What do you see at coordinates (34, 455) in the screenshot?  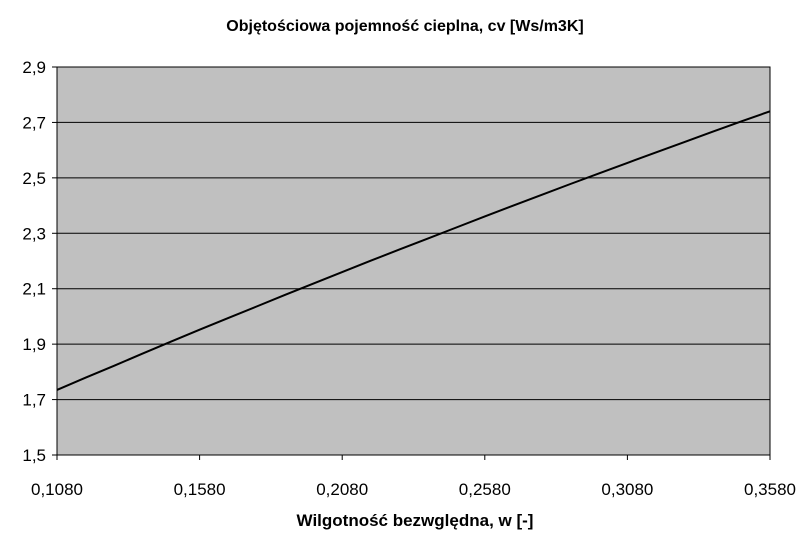 I see `y-tick-label: 1,5` at bounding box center [34, 455].